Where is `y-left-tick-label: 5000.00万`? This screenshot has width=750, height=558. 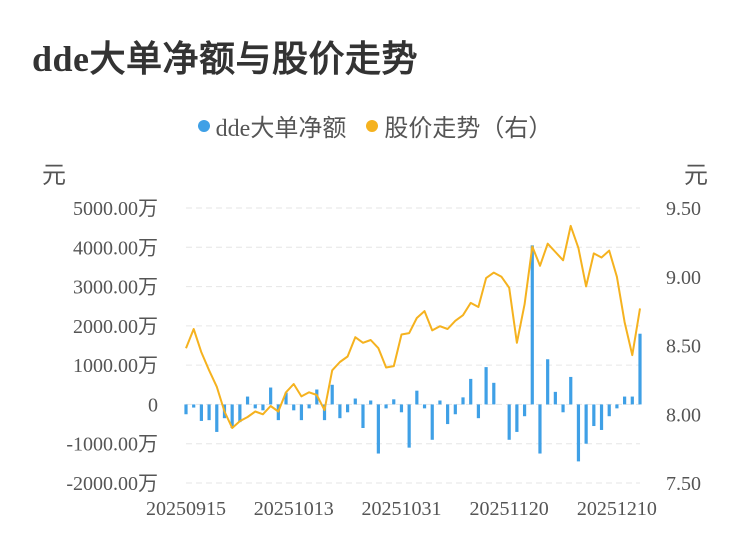
y-left-tick-label: 5000.00万 is located at coordinates (115, 209).